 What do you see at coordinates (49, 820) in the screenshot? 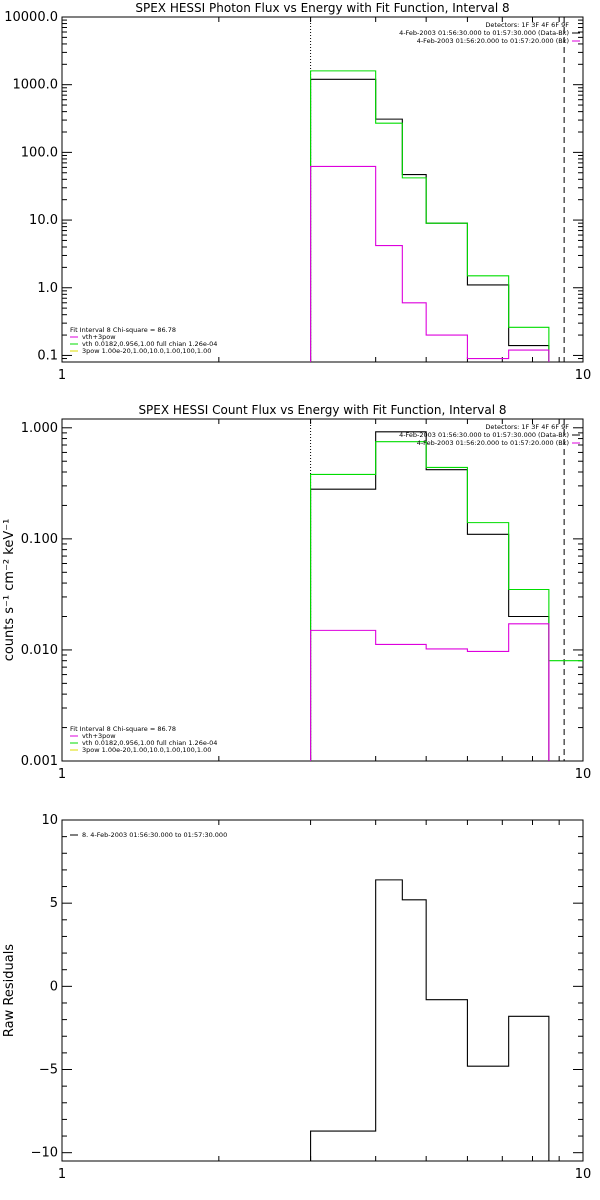
I see `y-tick-label: 10` at bounding box center [49, 820].